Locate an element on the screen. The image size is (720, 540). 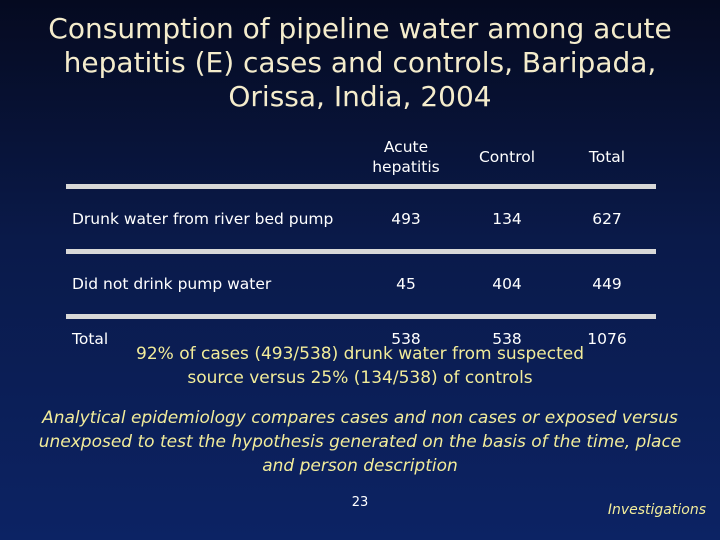
total-value: 449 is located at coordinates (607, 285).